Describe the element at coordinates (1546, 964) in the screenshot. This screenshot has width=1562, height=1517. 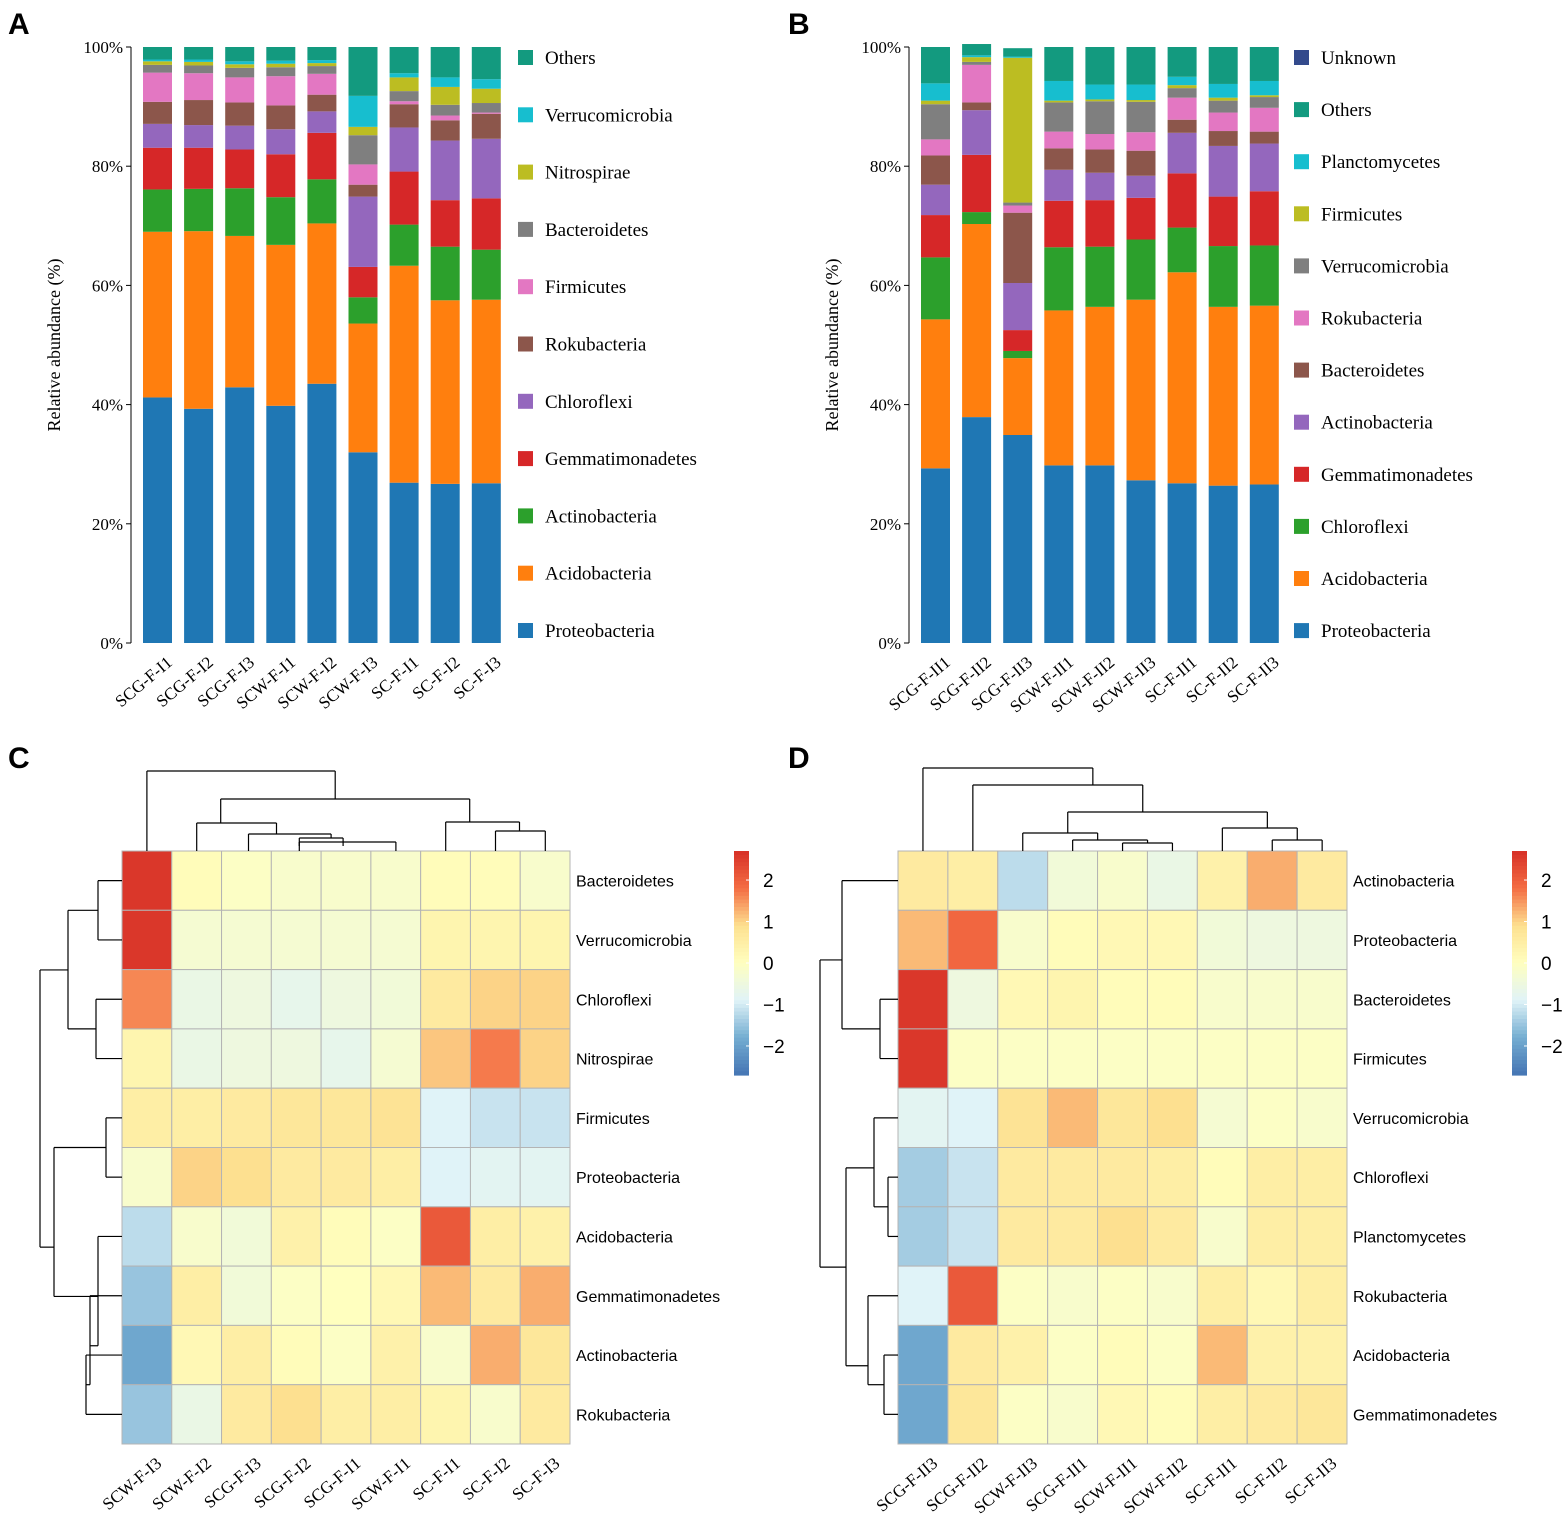
I see `color-scale-label: 0` at that location.